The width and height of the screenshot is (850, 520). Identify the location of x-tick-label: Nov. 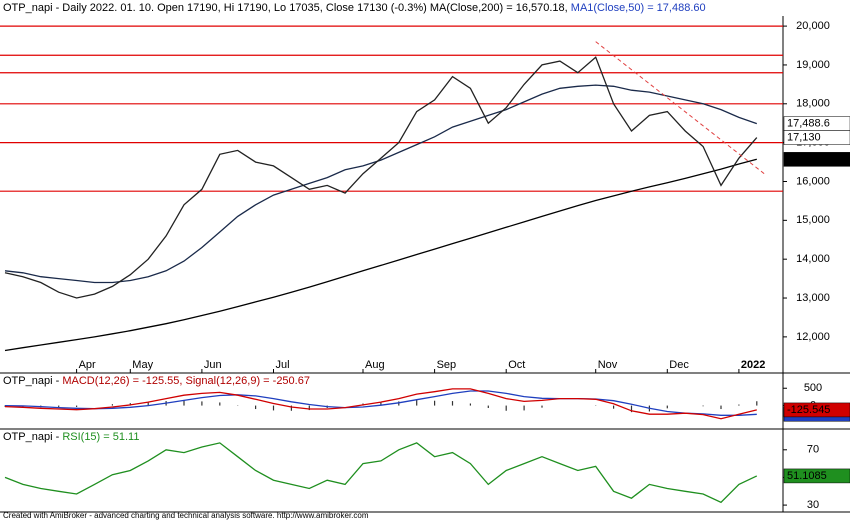
(608, 365).